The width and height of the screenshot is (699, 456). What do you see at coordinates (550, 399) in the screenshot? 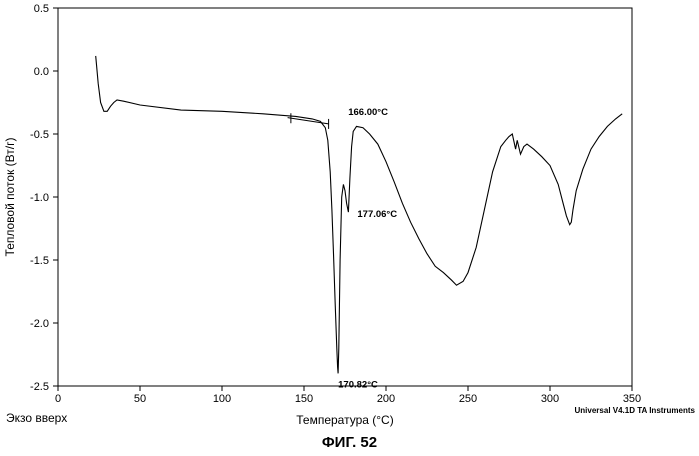
I see `x-tick-label: 300` at bounding box center [550, 399].